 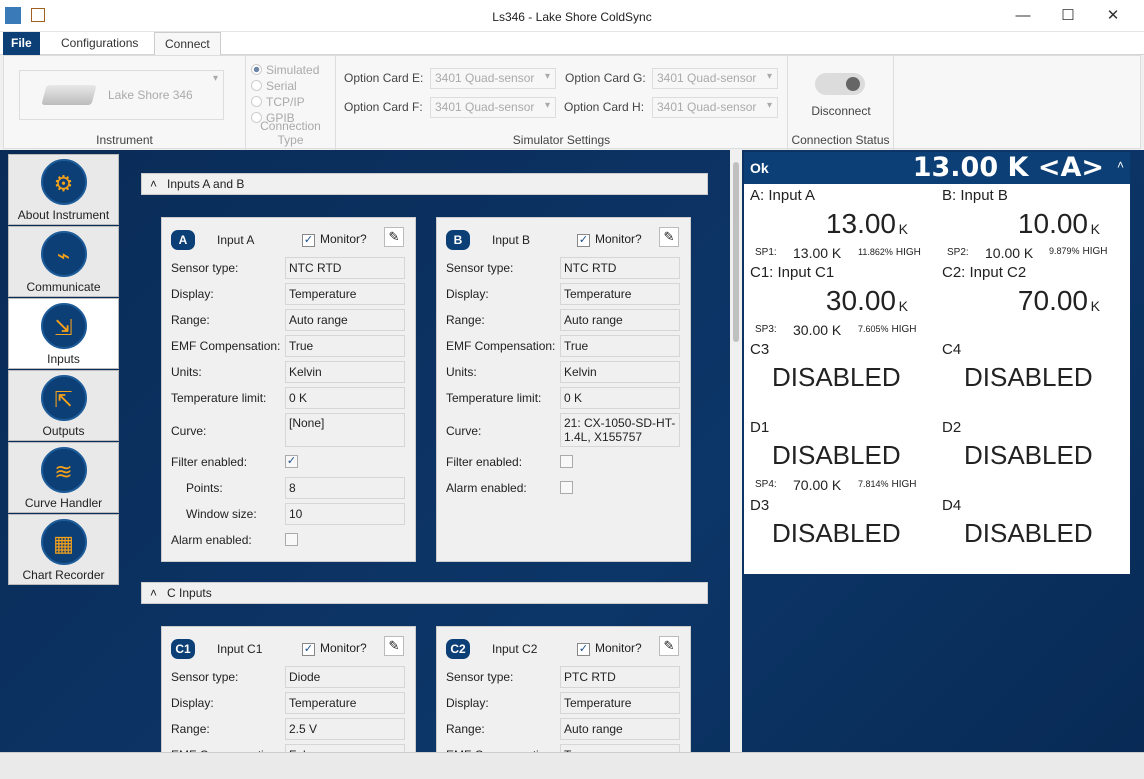 I want to click on sidebar-item-about-instrument: ⚙ About Instrument, so click(x=63, y=189).